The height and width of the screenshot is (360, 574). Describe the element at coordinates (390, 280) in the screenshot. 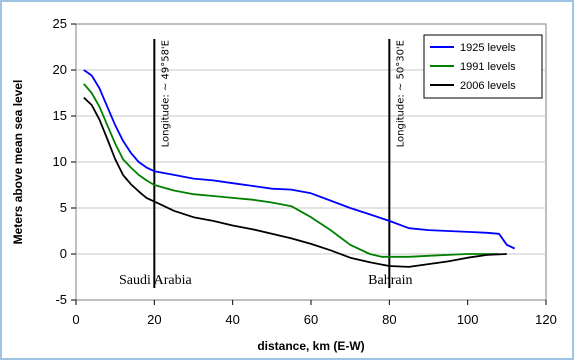

I see `region-label: Bahrain` at that location.